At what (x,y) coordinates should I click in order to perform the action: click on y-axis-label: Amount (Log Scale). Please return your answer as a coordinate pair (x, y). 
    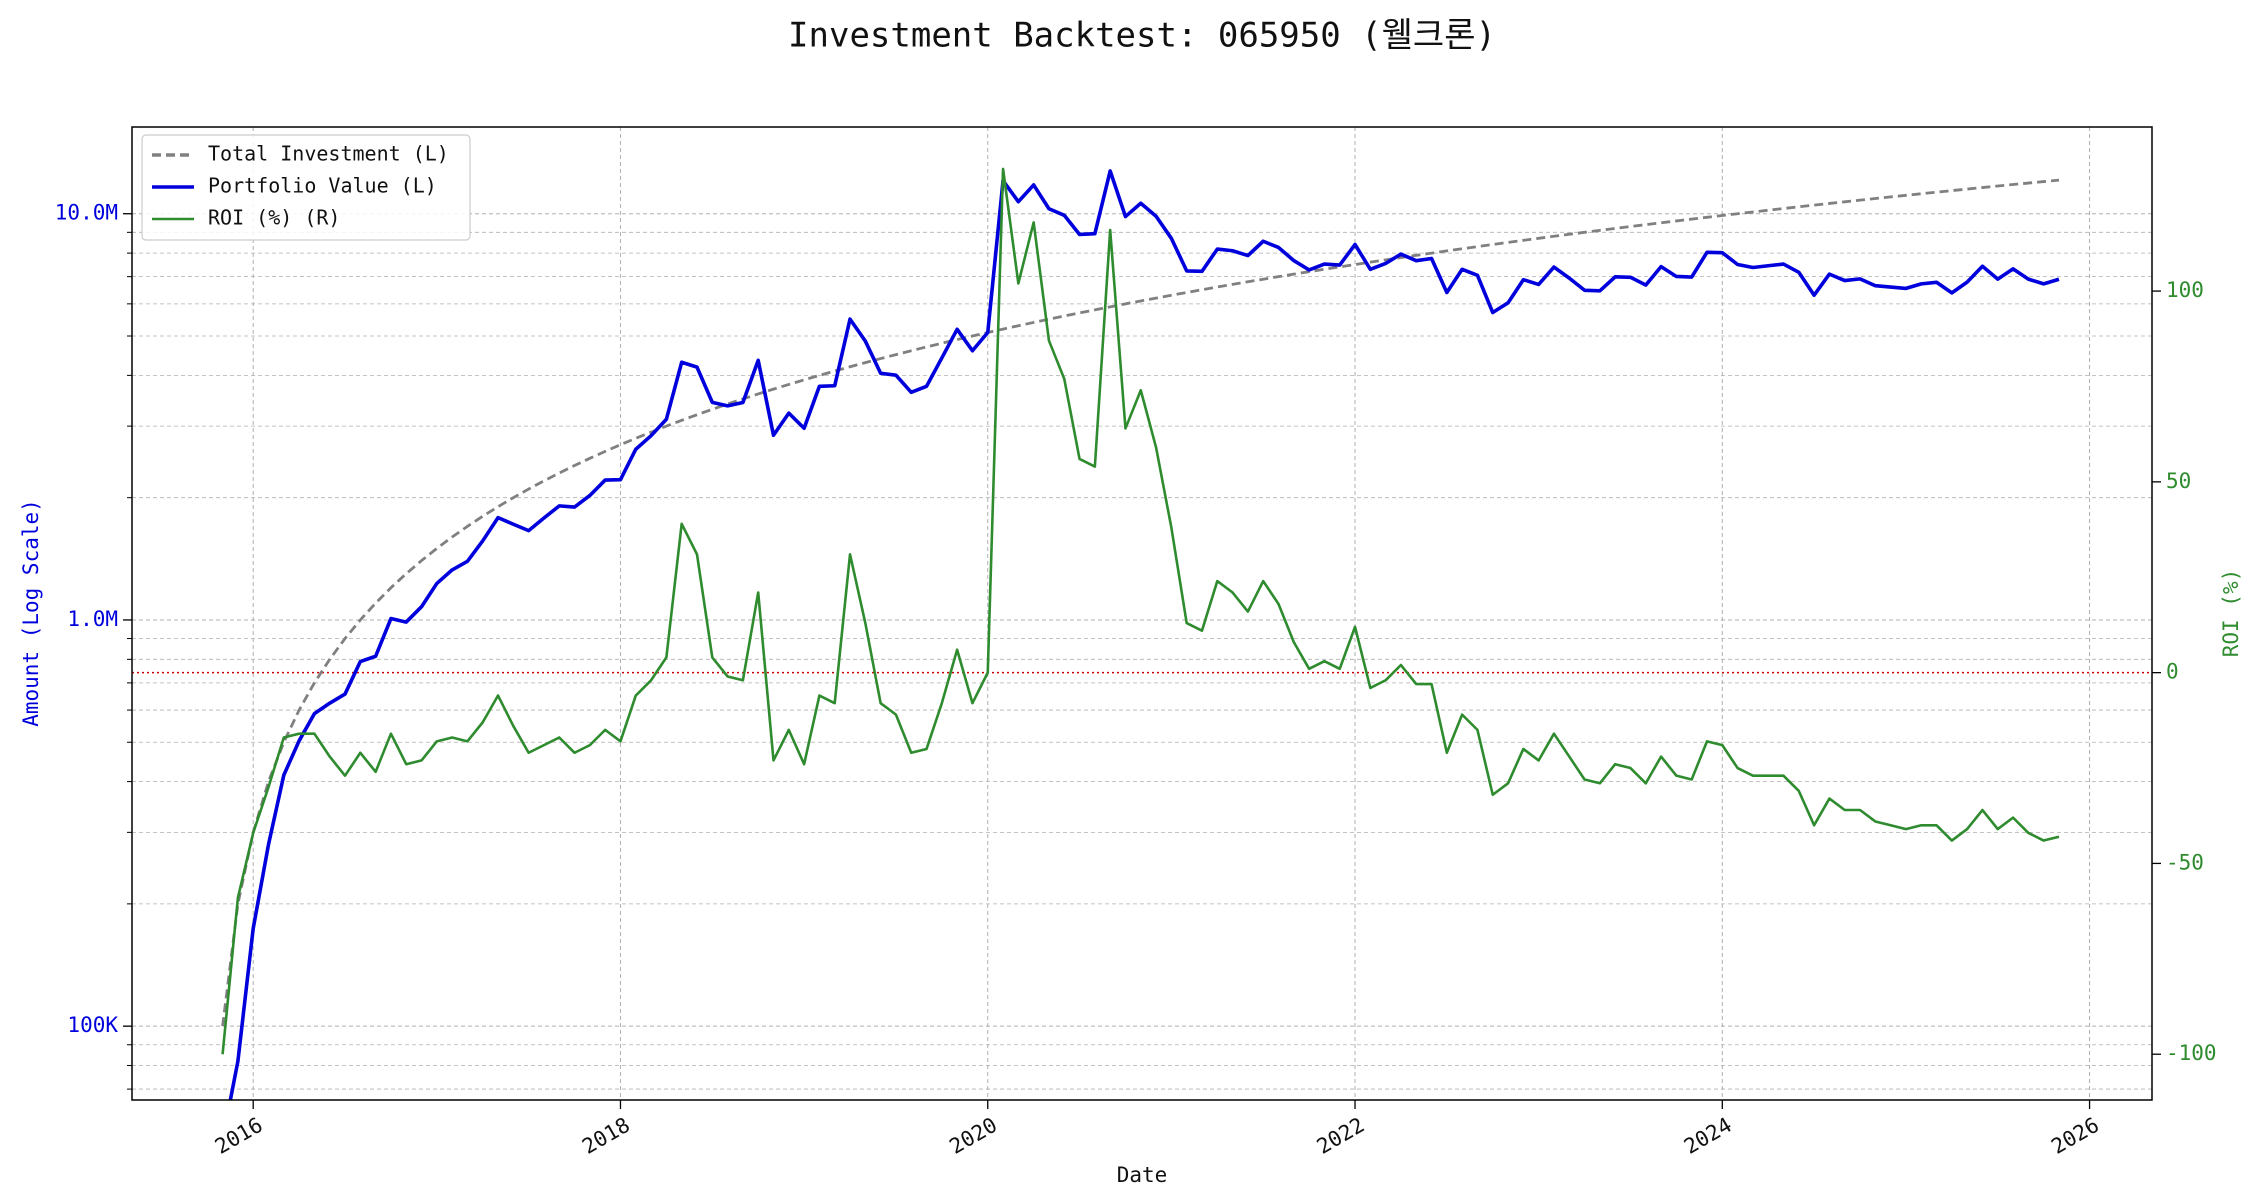
    Looking at the image, I should click on (31, 613).